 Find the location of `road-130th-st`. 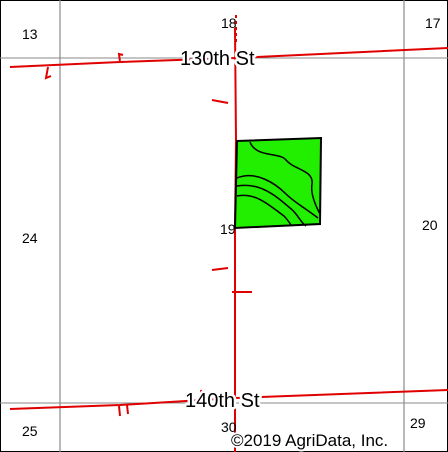

road-130th-st is located at coordinates (228, 57).